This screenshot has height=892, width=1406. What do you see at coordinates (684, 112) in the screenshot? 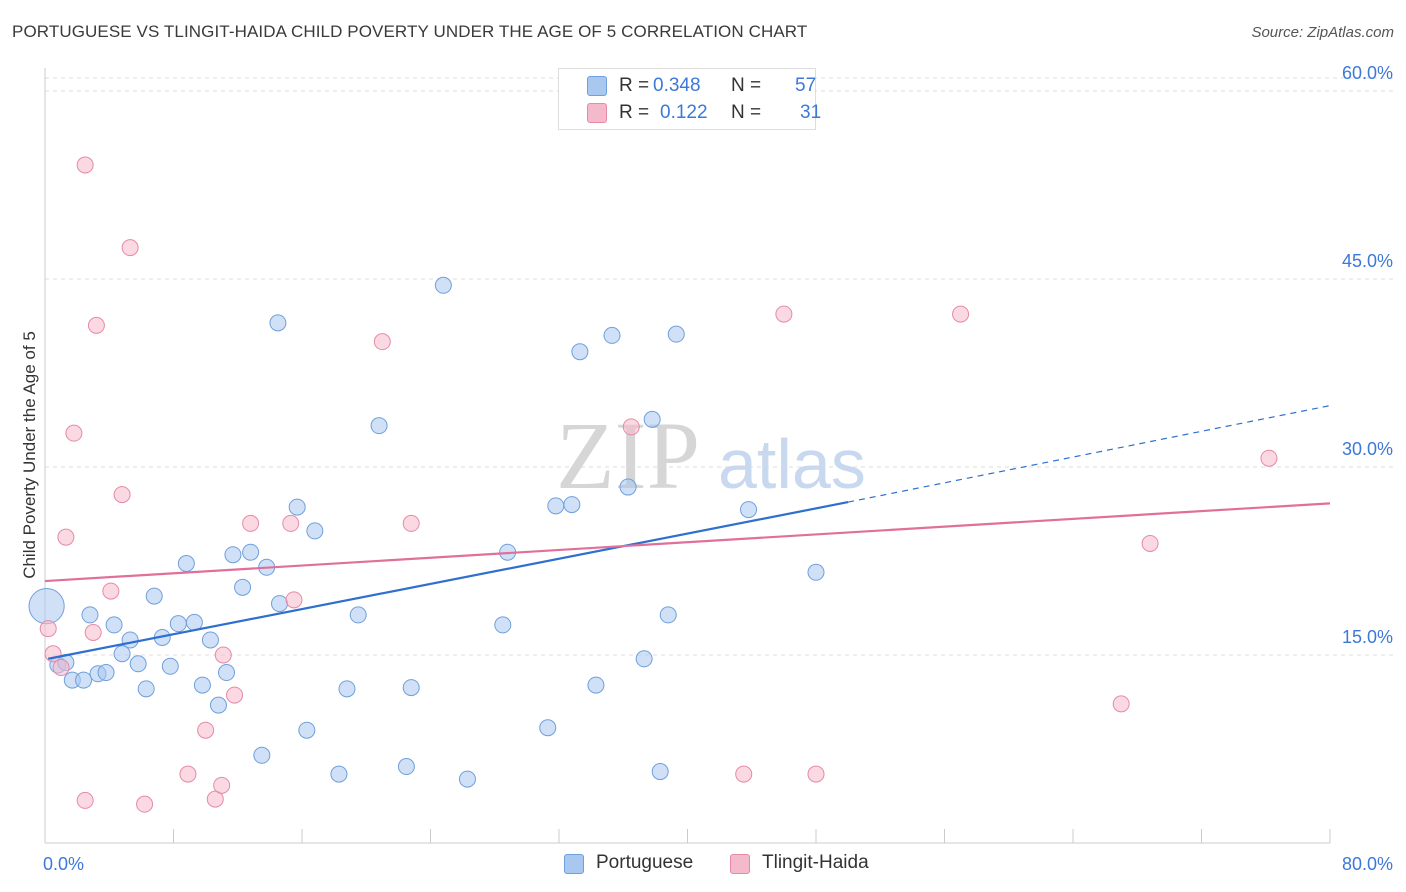
I see `legend-r-value: 0.122` at bounding box center [684, 112].